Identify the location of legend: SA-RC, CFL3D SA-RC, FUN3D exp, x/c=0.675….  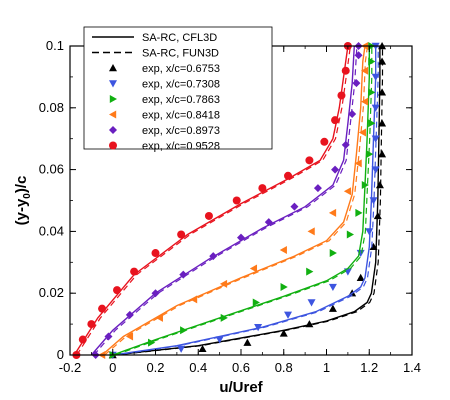
(178, 89).